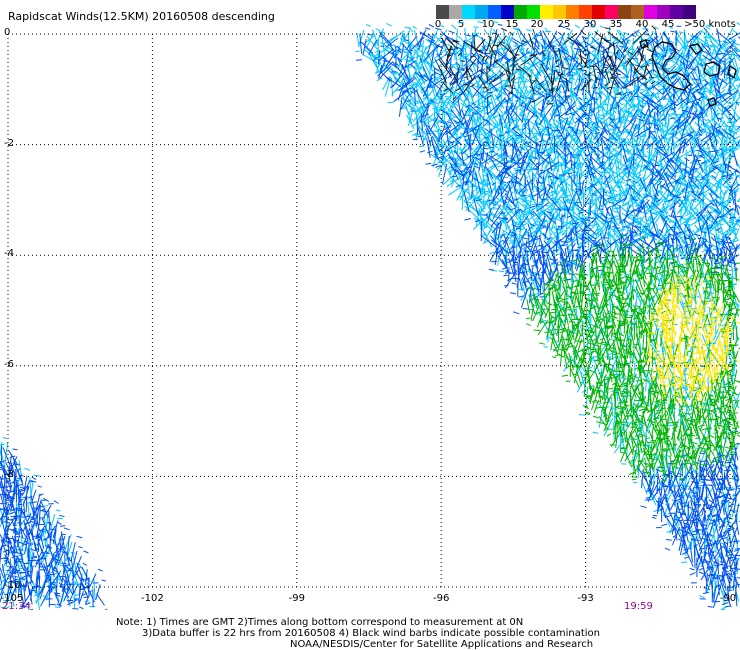  I want to click on island-santiago, so click(695, 49).